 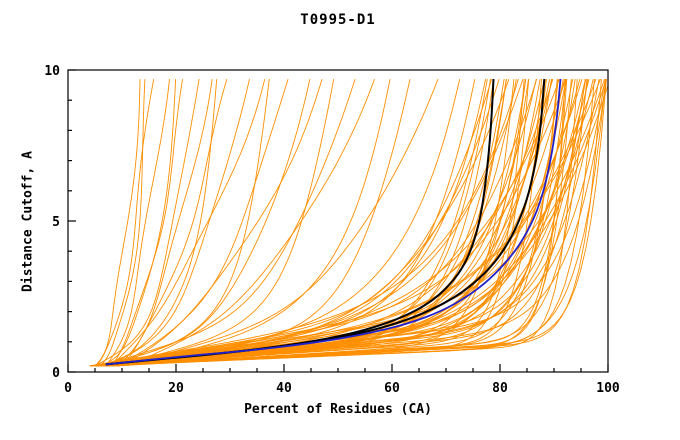 I want to click on x-tick-label: 100, so click(x=608, y=388).